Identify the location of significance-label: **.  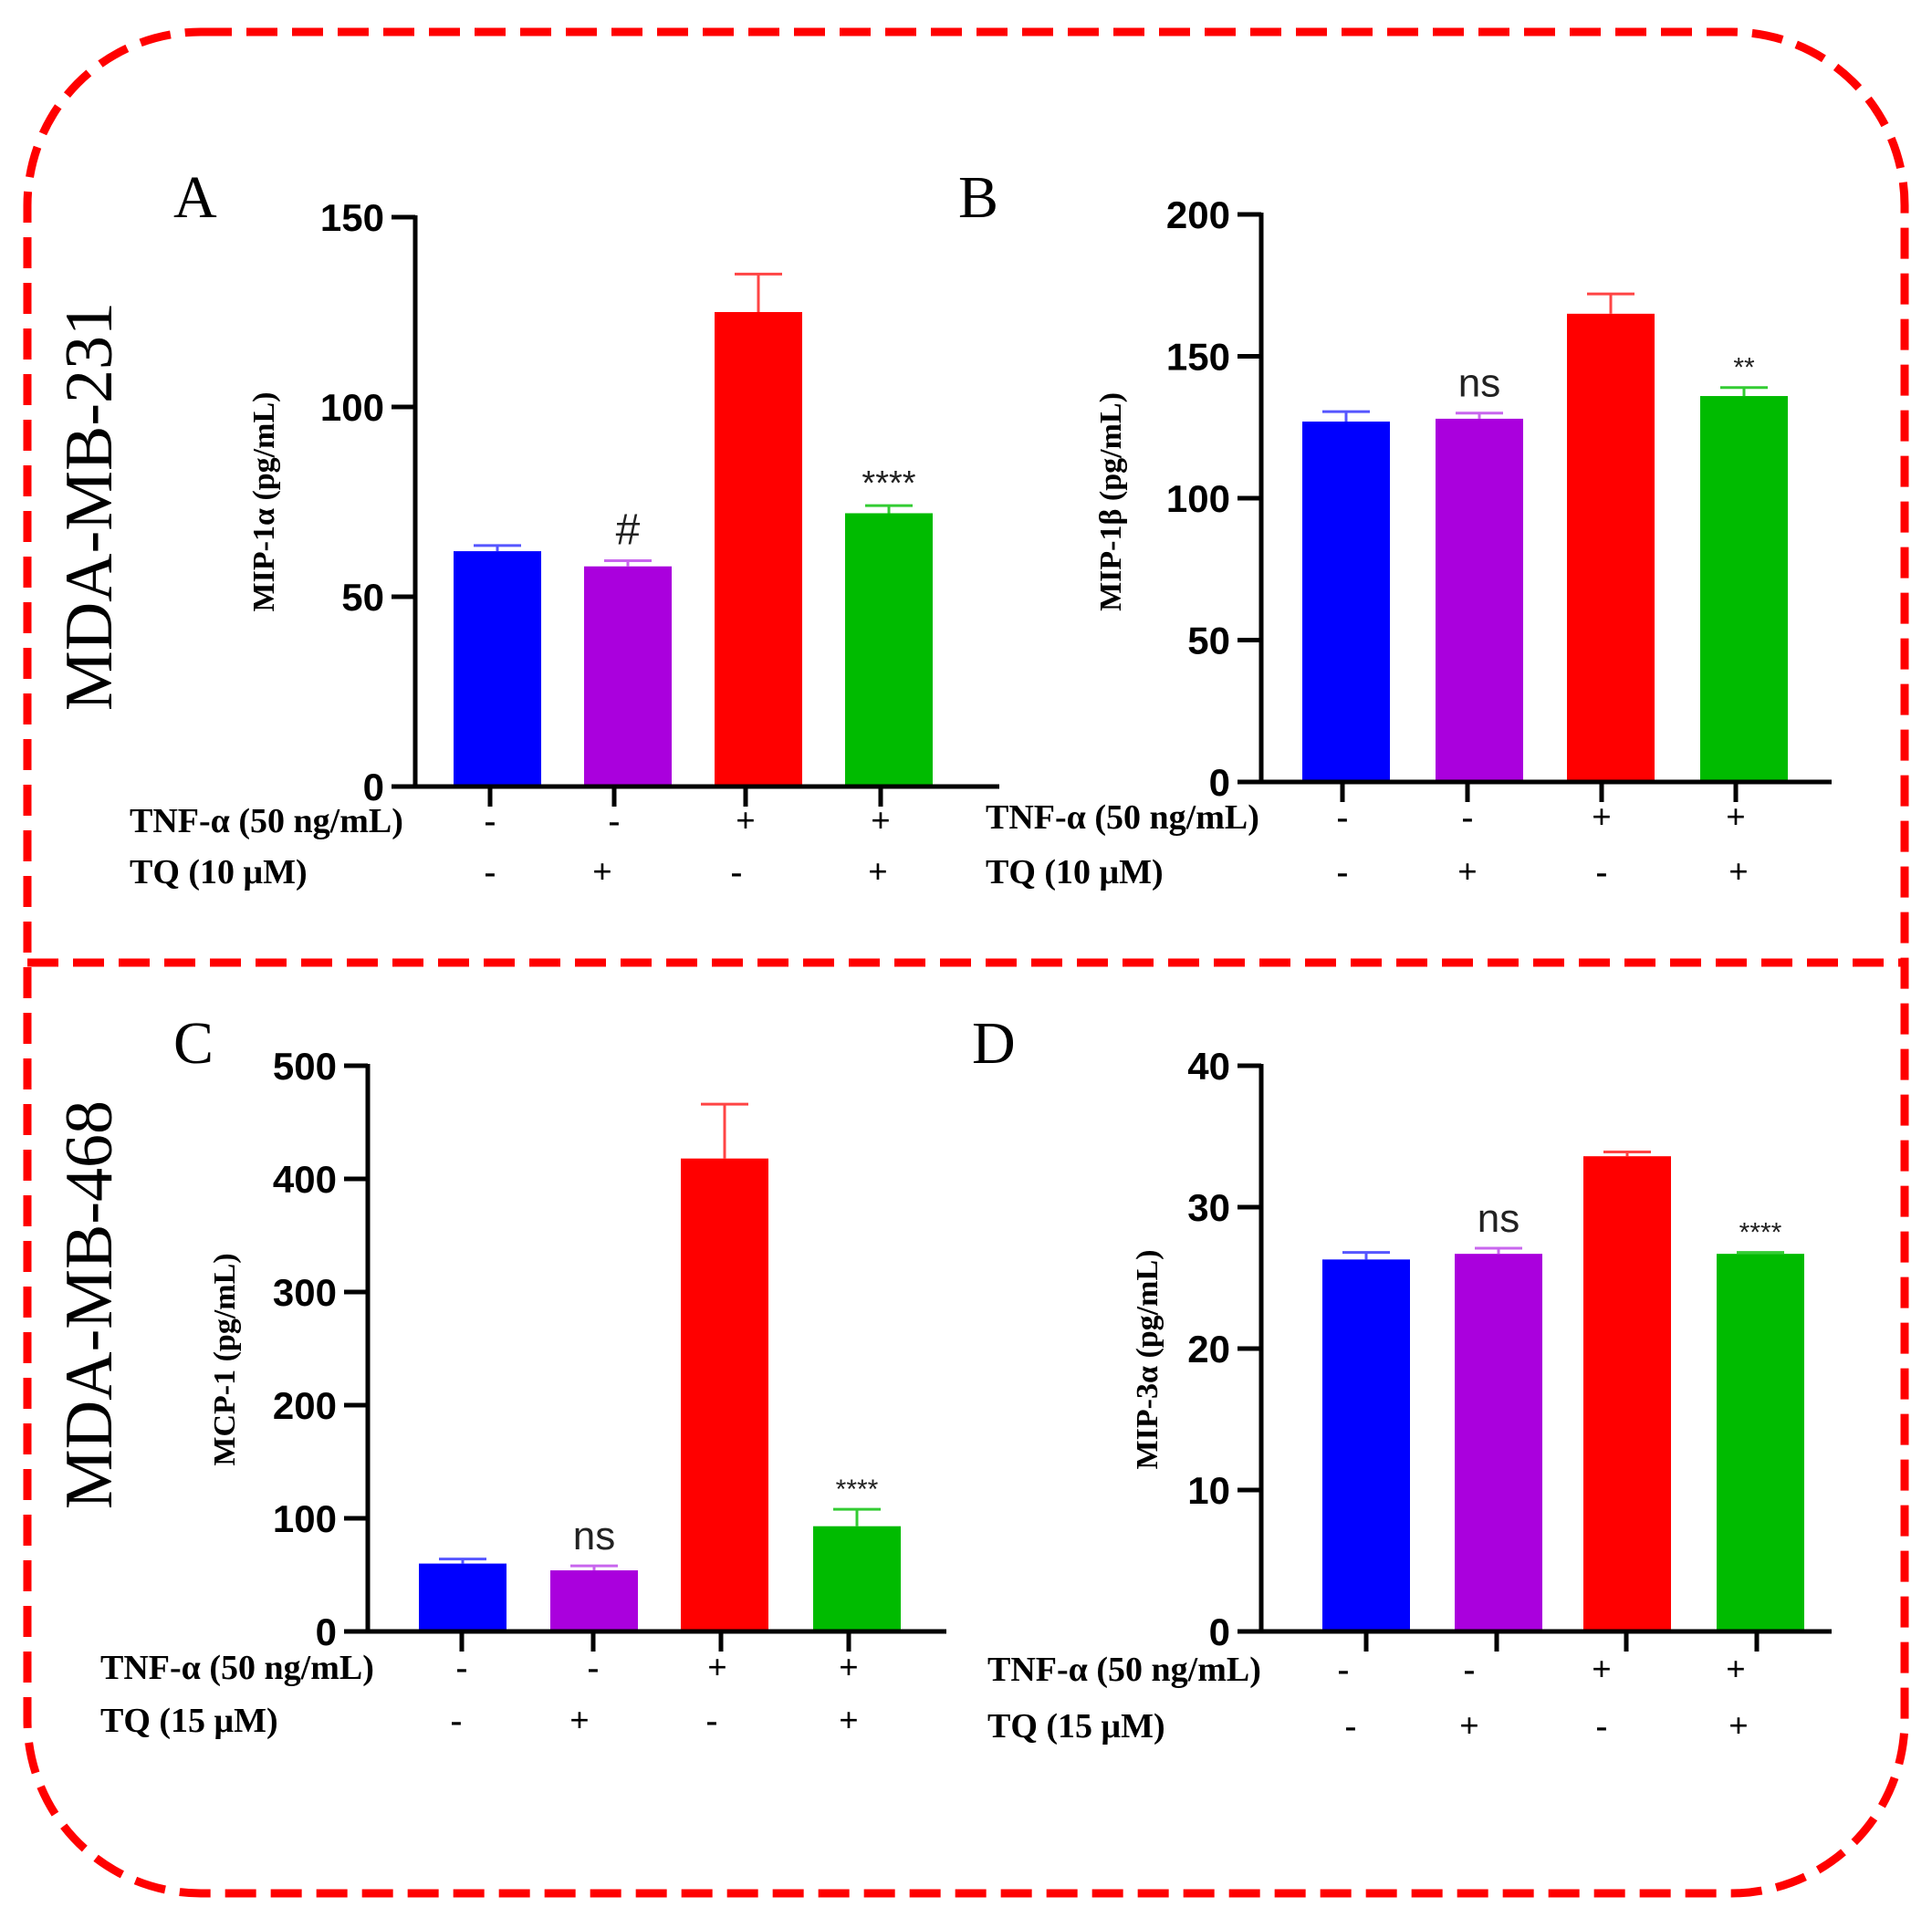
(1744, 368).